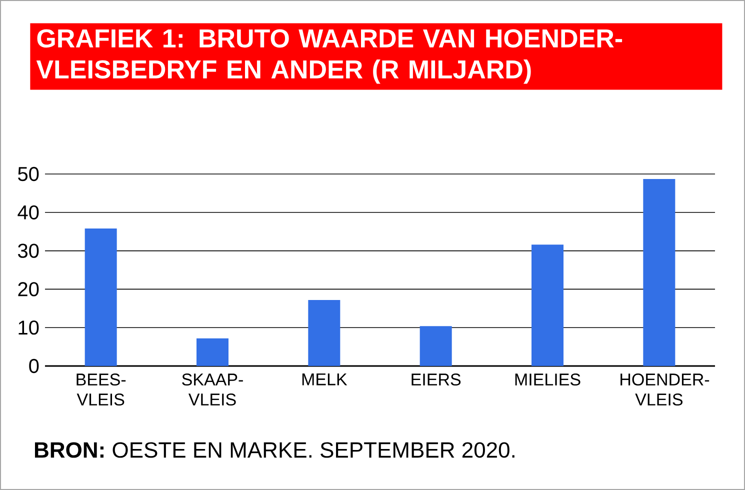 The height and width of the screenshot is (490, 745). I want to click on x-tick-label: HOENDER-VLEIS, so click(665, 390).